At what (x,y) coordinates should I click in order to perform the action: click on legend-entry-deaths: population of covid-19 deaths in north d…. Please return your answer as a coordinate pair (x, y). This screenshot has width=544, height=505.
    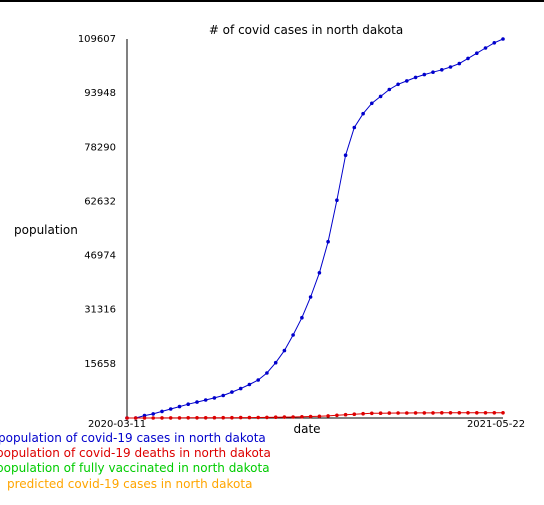
    Looking at the image, I should click on (135, 453).